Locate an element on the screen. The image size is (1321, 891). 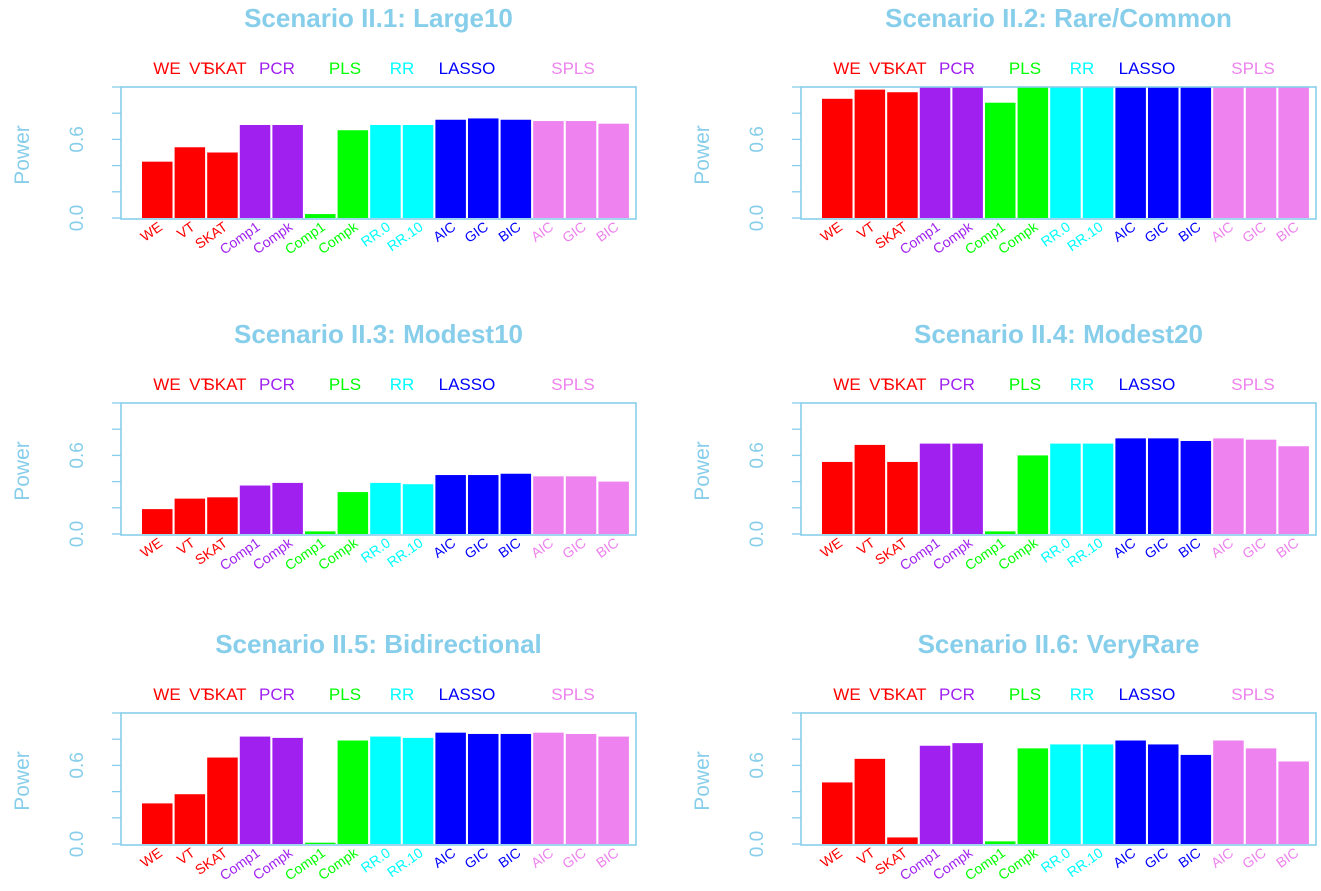
chart-title: Scenario II.2: Rare/Common is located at coordinates (1058, 18).